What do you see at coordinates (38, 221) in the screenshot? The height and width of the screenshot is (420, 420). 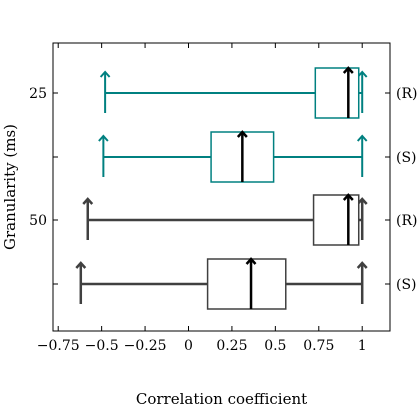 I see `y-tick-label: 50` at bounding box center [38, 221].